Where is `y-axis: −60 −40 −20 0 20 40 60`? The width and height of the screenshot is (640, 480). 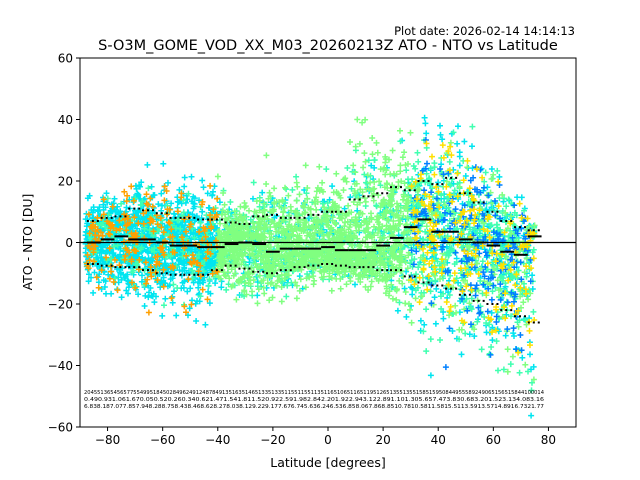 y-axis: −60 −40 −20 0 20 40 60 is located at coordinates (64, 243).